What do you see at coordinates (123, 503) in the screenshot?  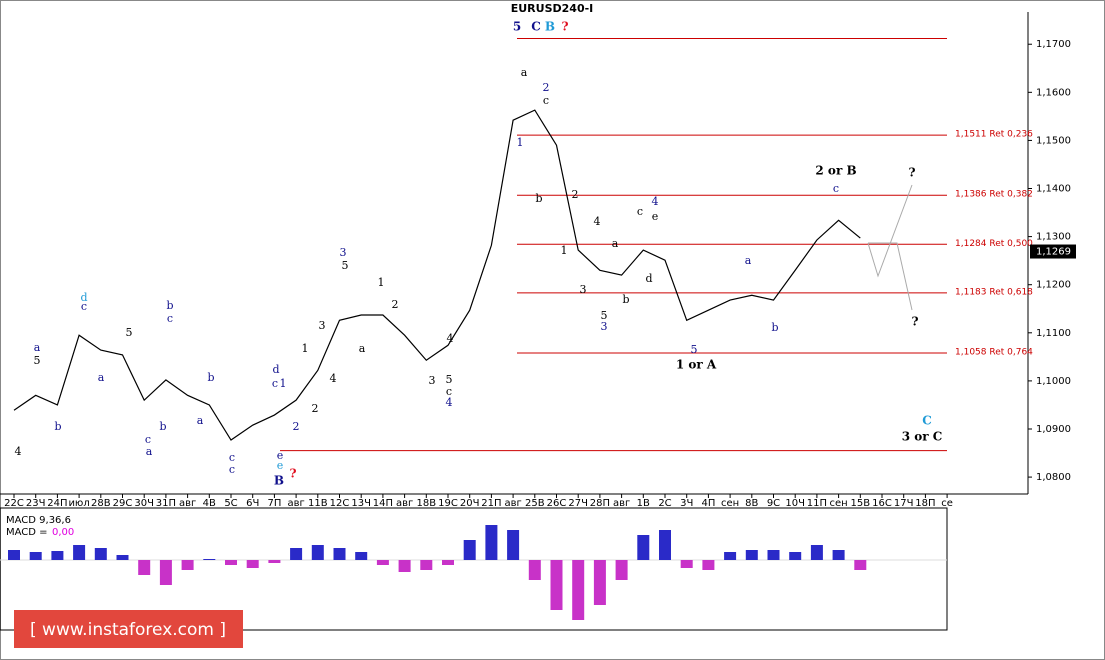 I see `x-tick-label: 29С` at bounding box center [123, 503].